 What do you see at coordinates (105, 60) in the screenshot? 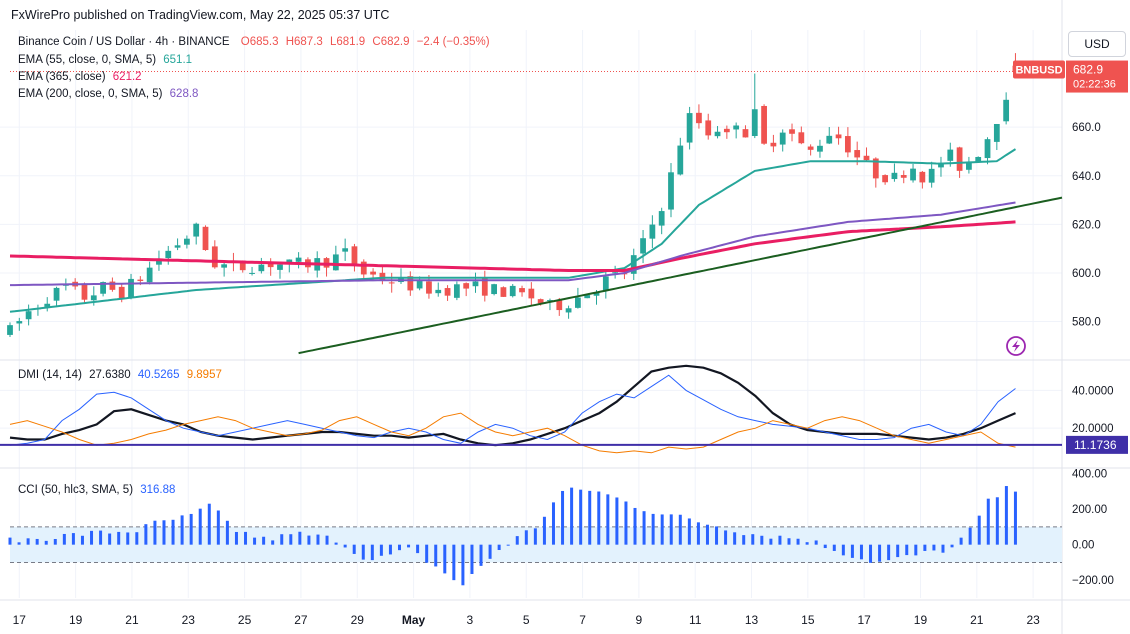
I see `legend-ema55: EMA (55, close, 0, SMA, 5) 651.1` at bounding box center [105, 60].